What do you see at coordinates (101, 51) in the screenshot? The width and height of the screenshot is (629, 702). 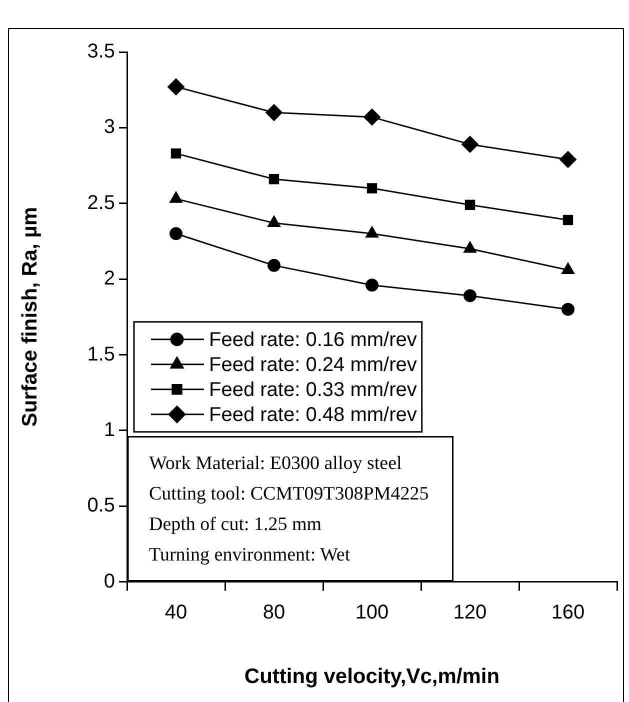 I see `y-tick-label: 3.5` at bounding box center [101, 51].